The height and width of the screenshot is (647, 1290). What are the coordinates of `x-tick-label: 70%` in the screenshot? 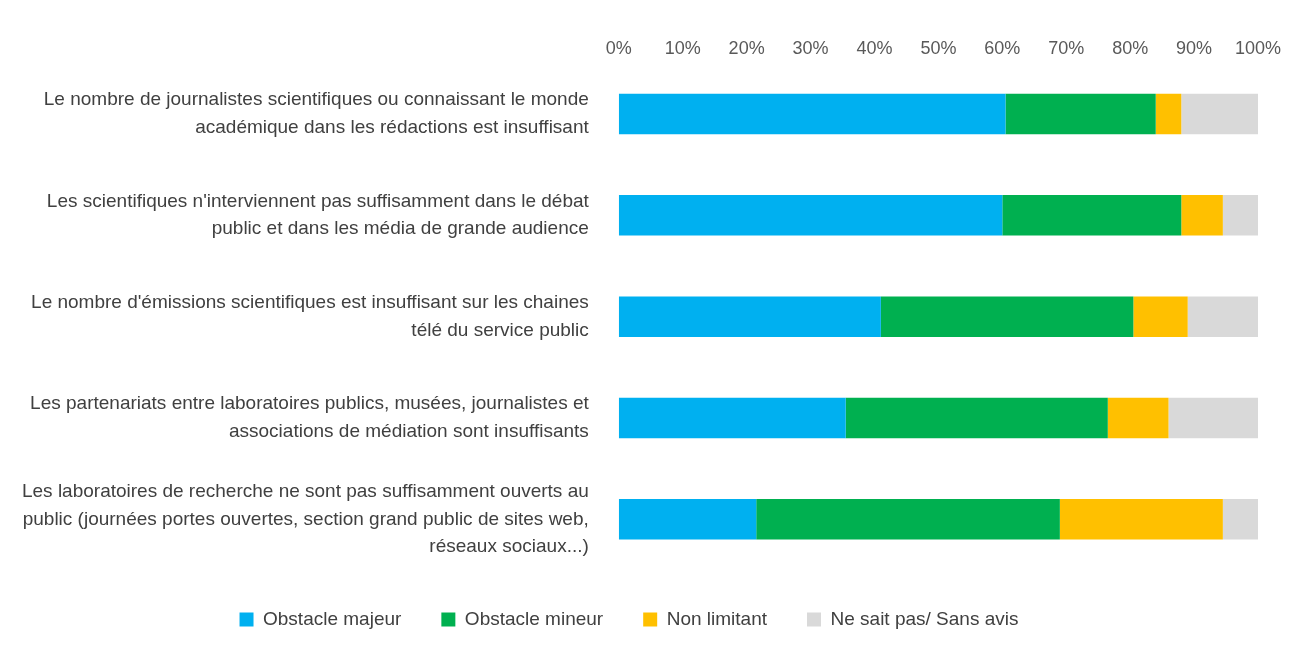 It's located at (1066, 48).